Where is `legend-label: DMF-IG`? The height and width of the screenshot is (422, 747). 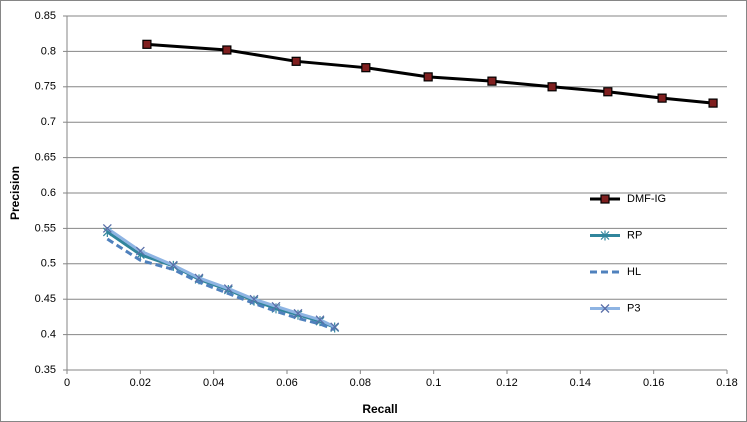 legend-label: DMF-IG is located at coordinates (646, 199).